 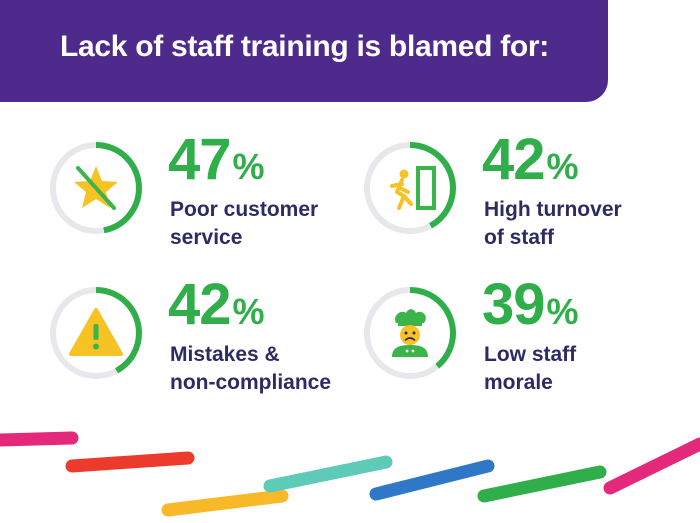 What do you see at coordinates (275, 224) in the screenshot?
I see `stat-label: Poor customer service` at bounding box center [275, 224].